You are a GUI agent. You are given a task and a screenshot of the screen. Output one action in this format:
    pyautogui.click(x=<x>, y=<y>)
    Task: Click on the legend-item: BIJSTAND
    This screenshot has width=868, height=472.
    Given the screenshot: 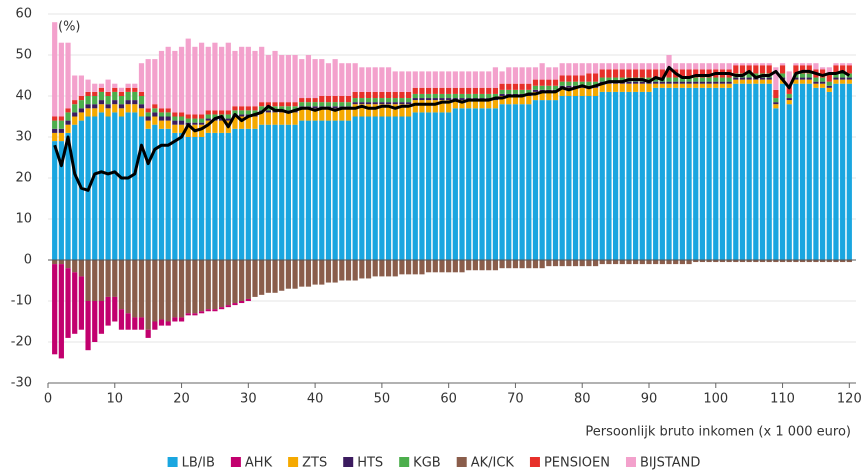 What is the action you would take?
    pyautogui.click(x=662, y=463)
    